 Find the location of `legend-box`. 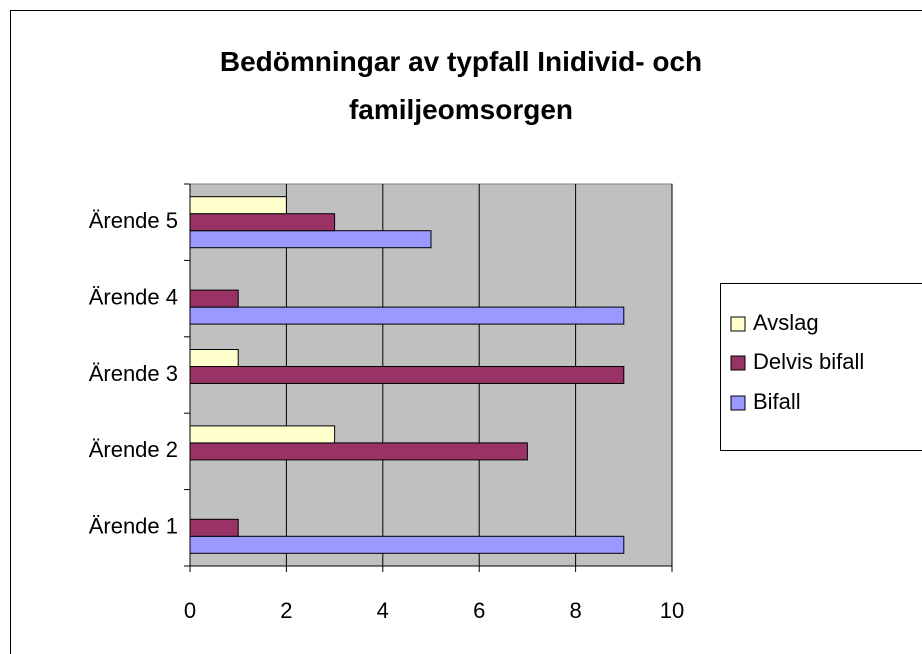

legend-box is located at coordinates (821, 367).